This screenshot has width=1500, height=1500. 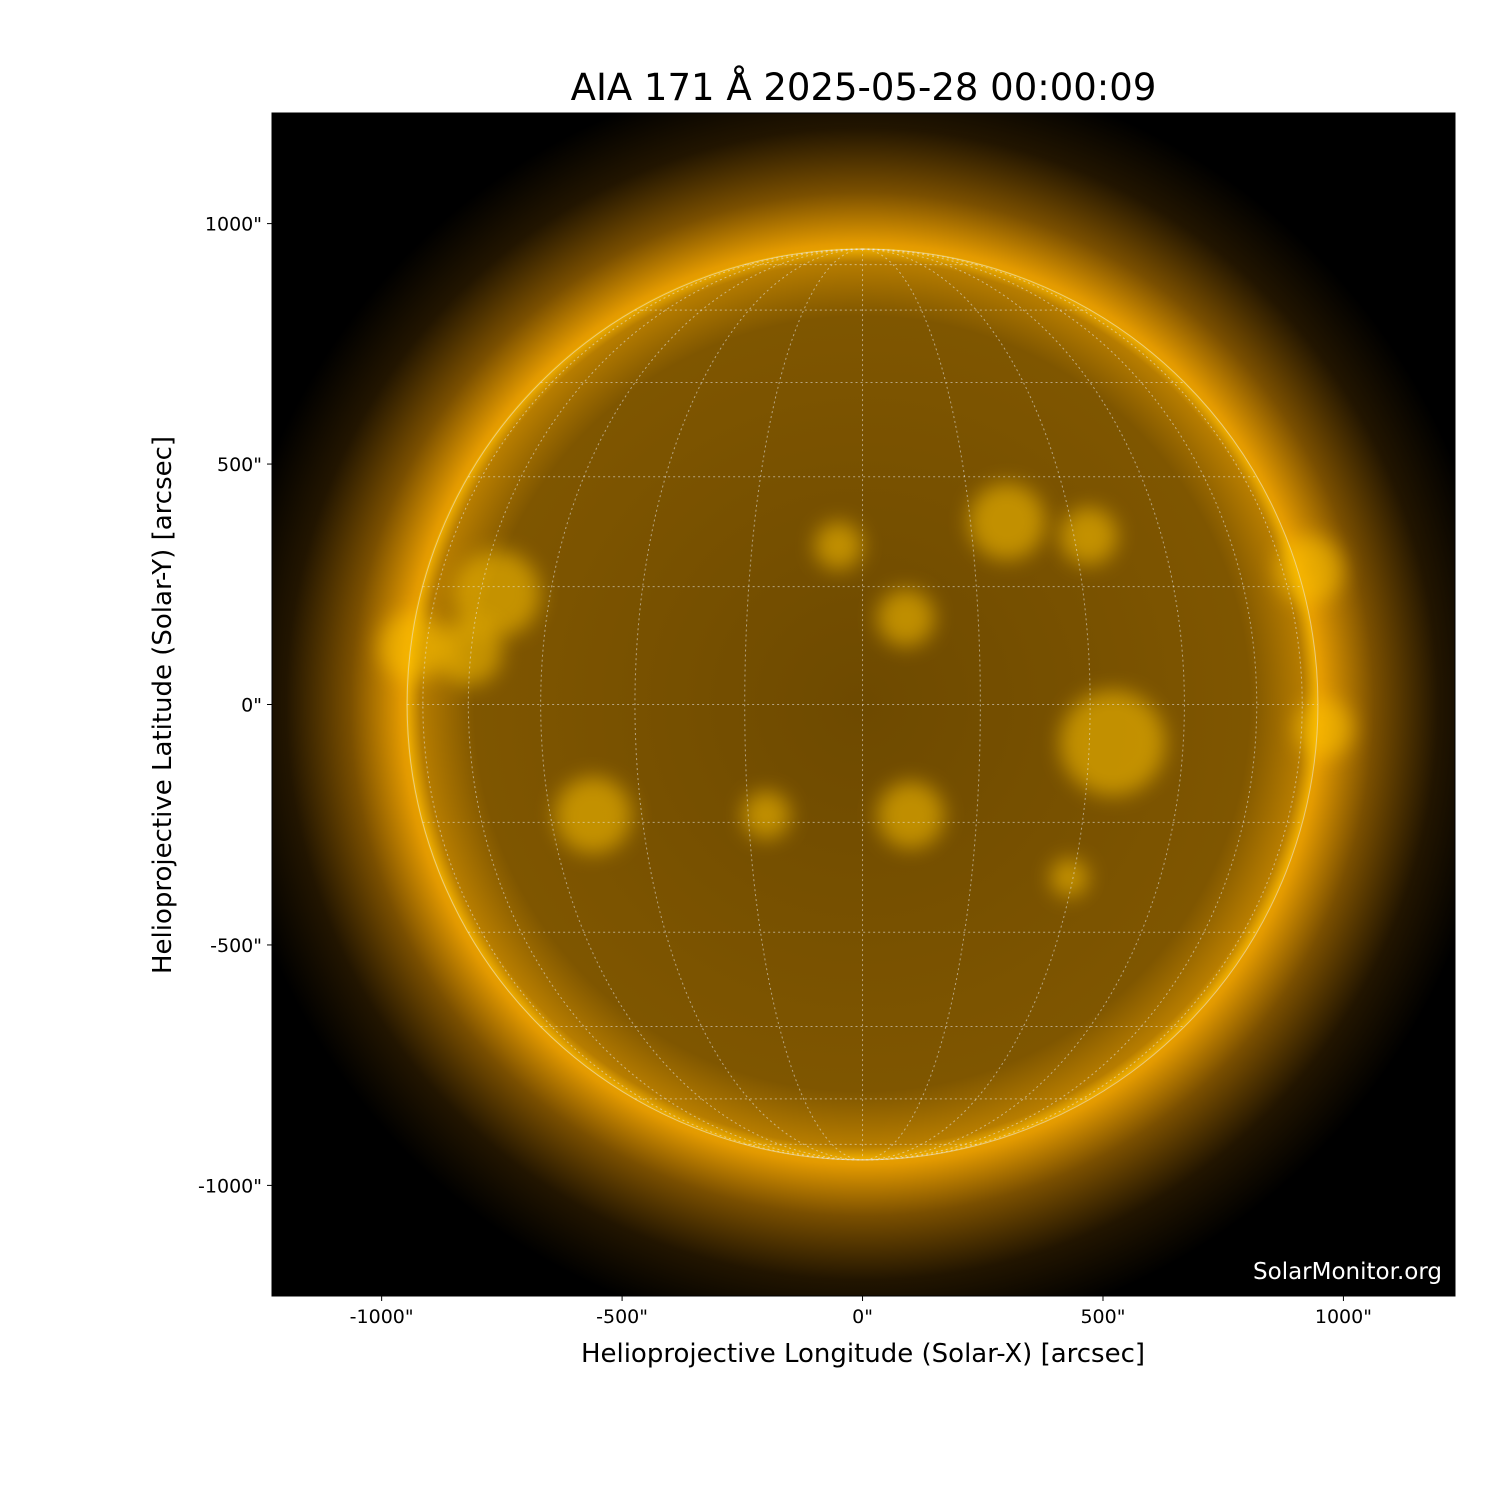 What do you see at coordinates (239, 465) in the screenshot?
I see `y-tick-label: 500"` at bounding box center [239, 465].